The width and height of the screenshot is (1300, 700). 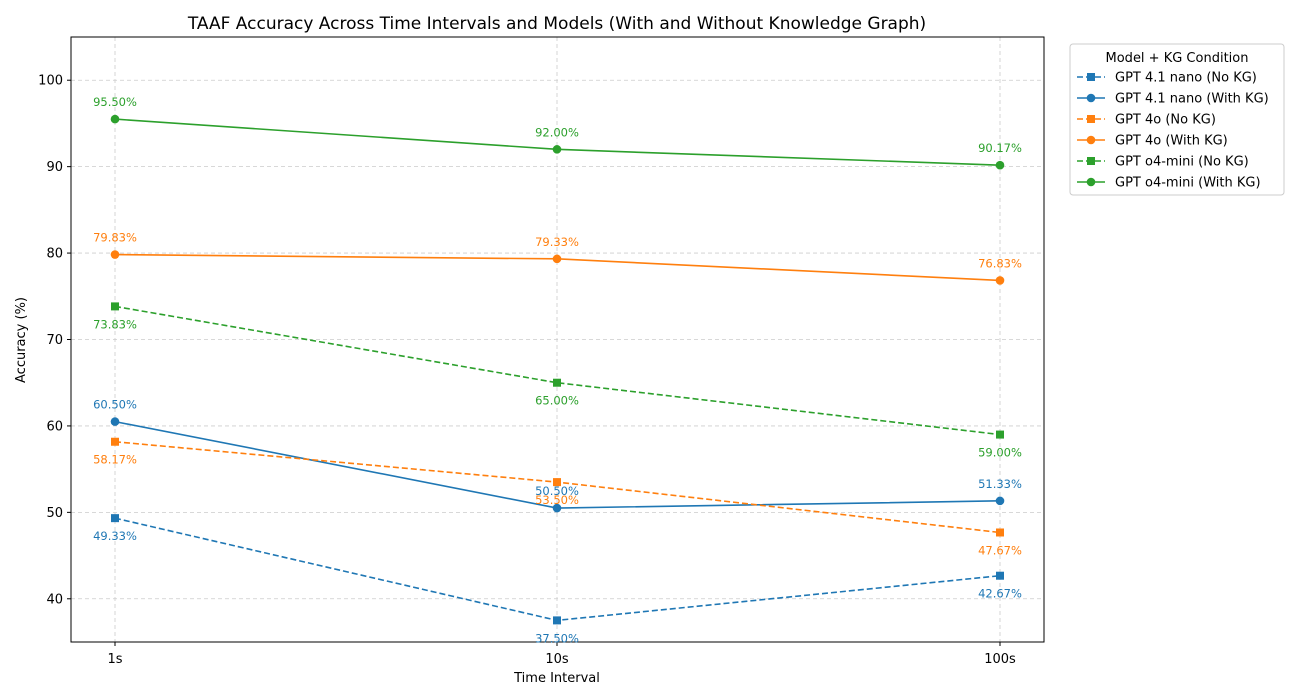 What do you see at coordinates (50, 81) in the screenshot?
I see `y-tick-label: 100` at bounding box center [50, 81].